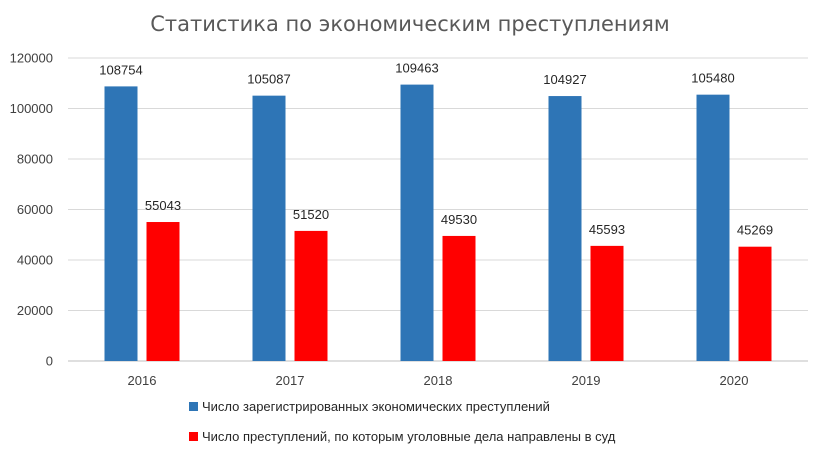 The image size is (821, 461). Describe the element at coordinates (49, 361) in the screenshot. I see `y-tick-label: 0` at that location.